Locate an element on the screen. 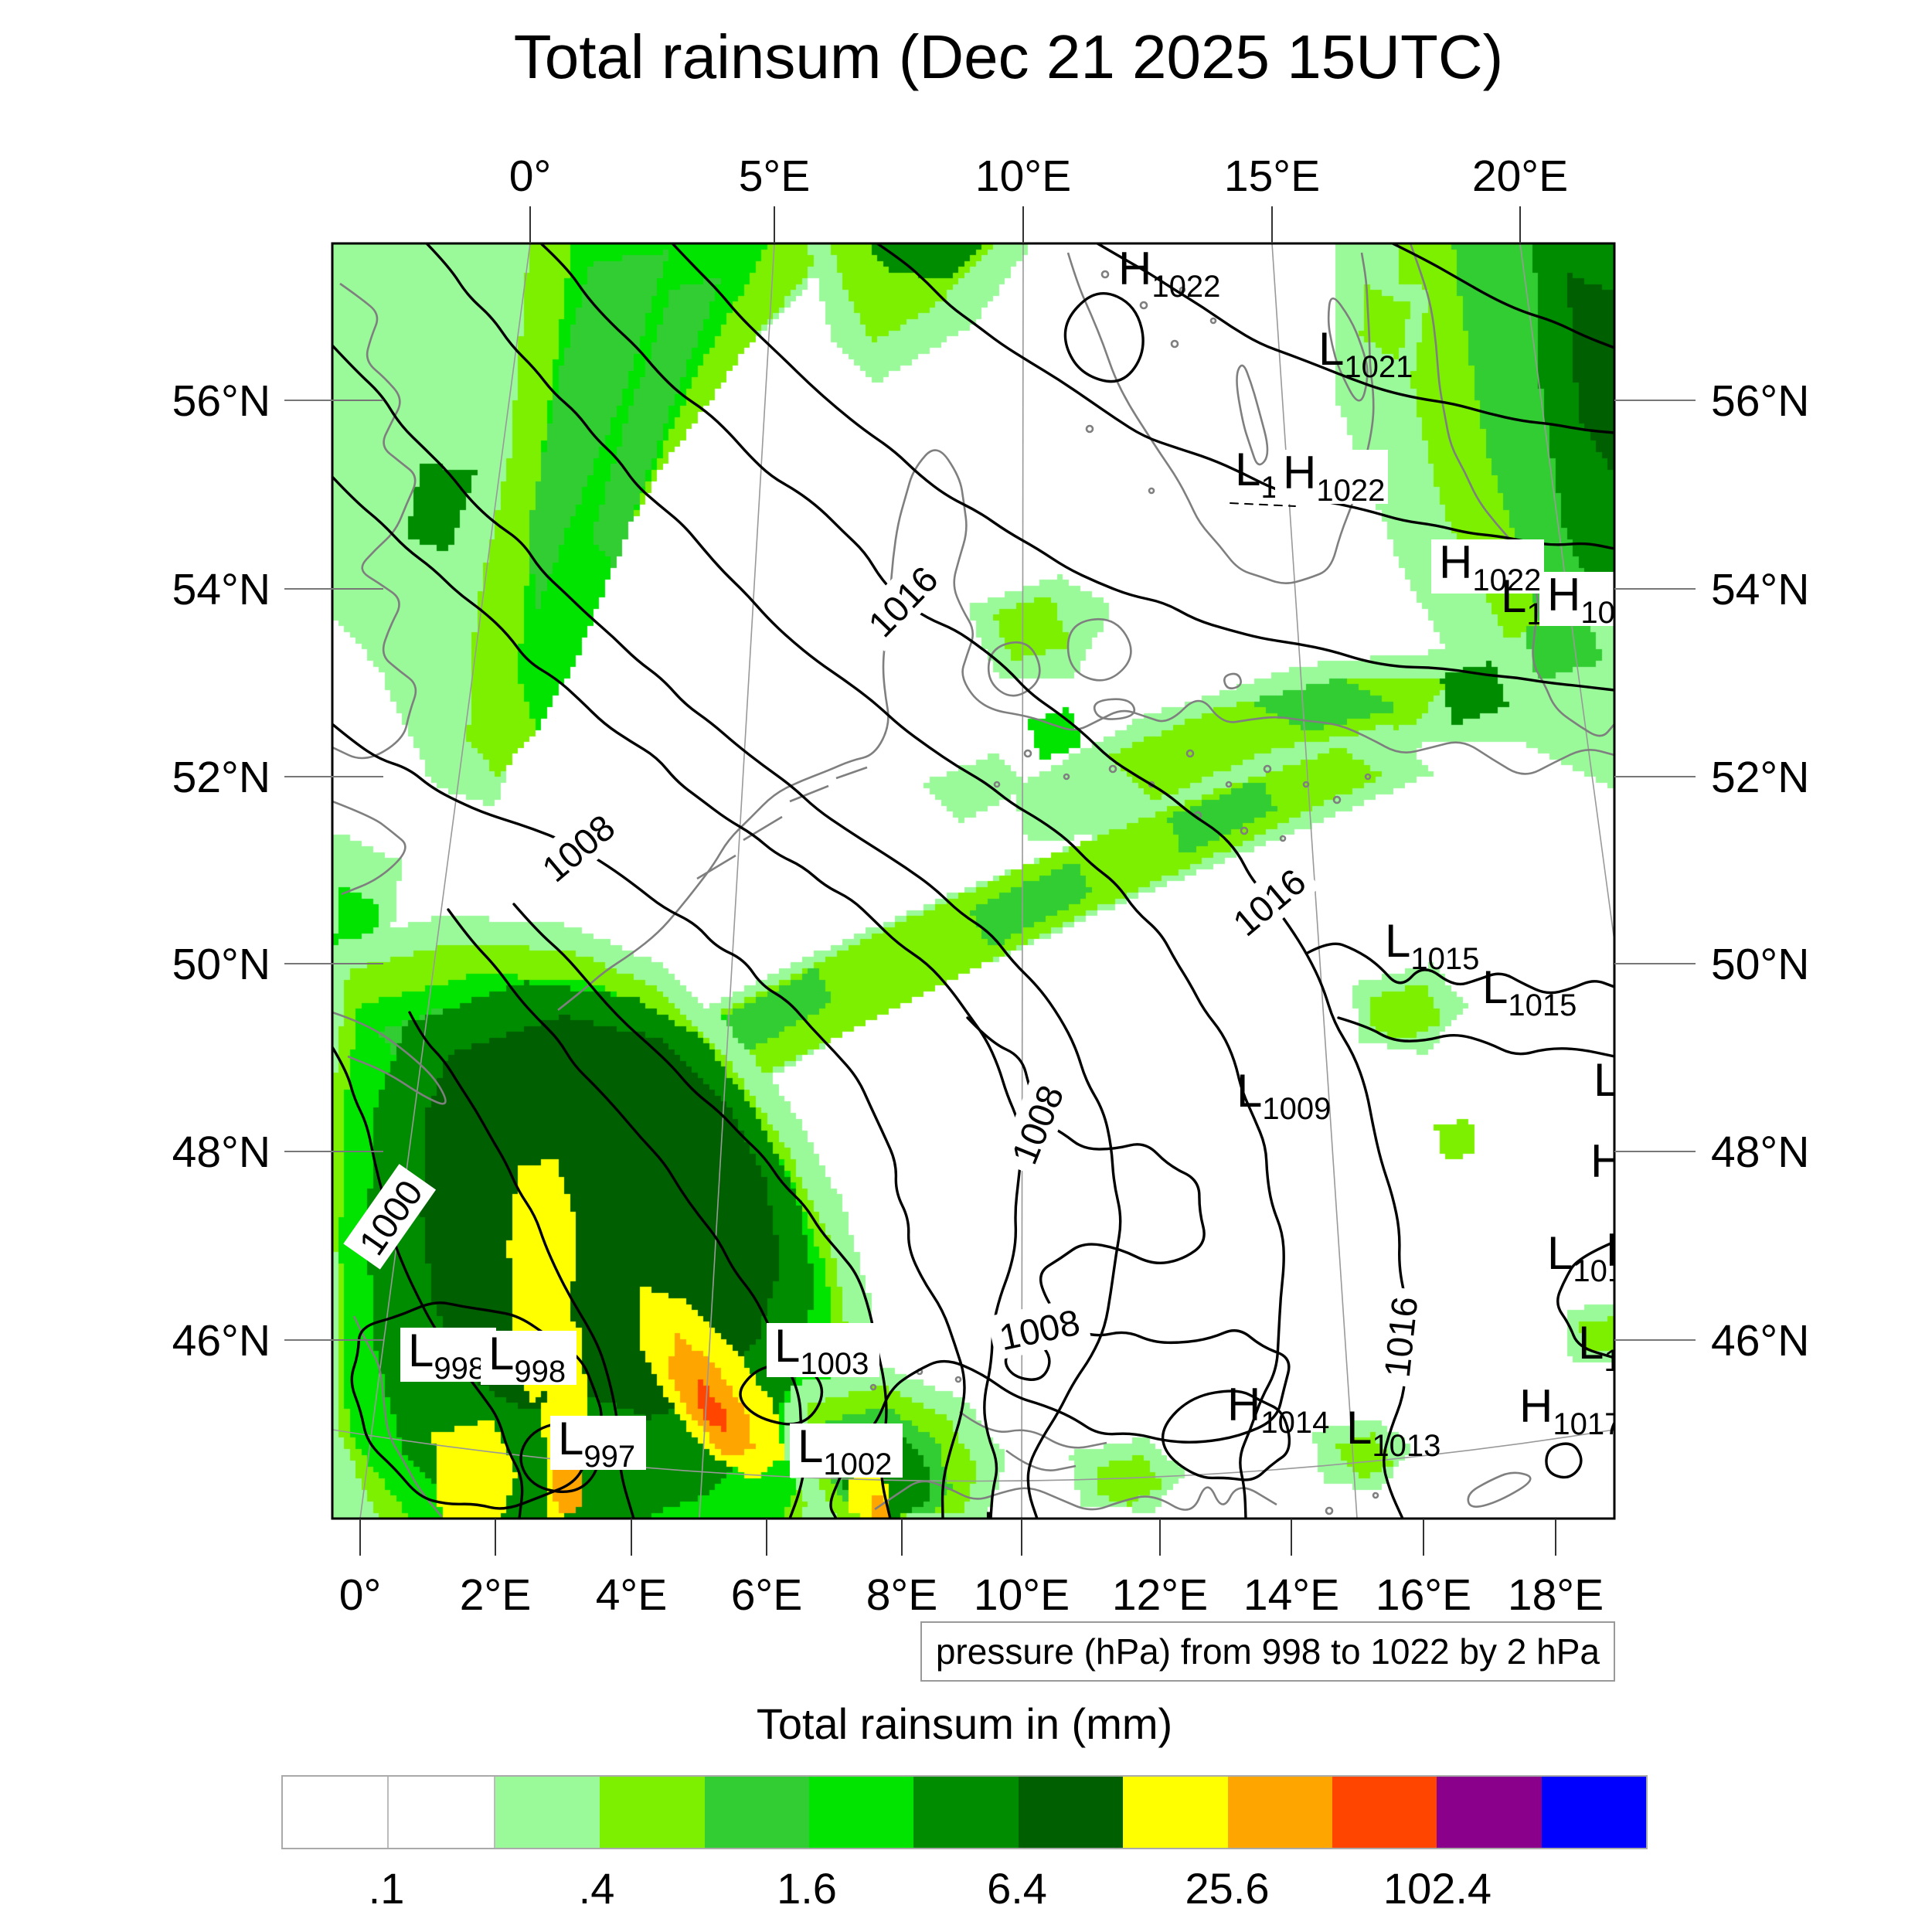 Image resolution: width=1932 pixels, height=1932 pixels. pressure-marker-text: L1012 is located at coordinates (1030, 1532).